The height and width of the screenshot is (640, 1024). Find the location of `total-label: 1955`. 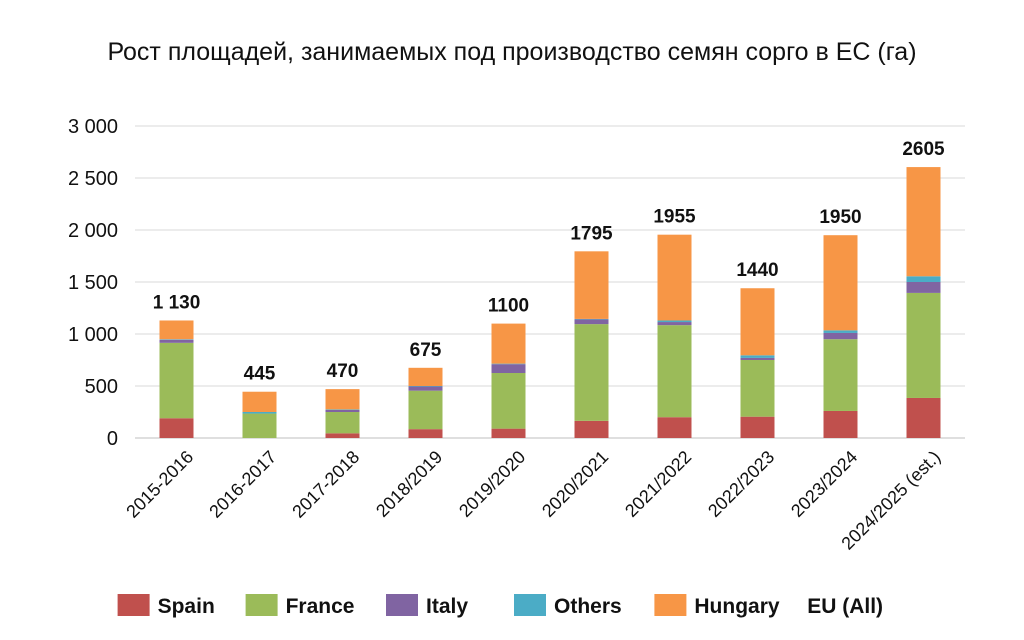

total-label: 1955 is located at coordinates (674, 217).